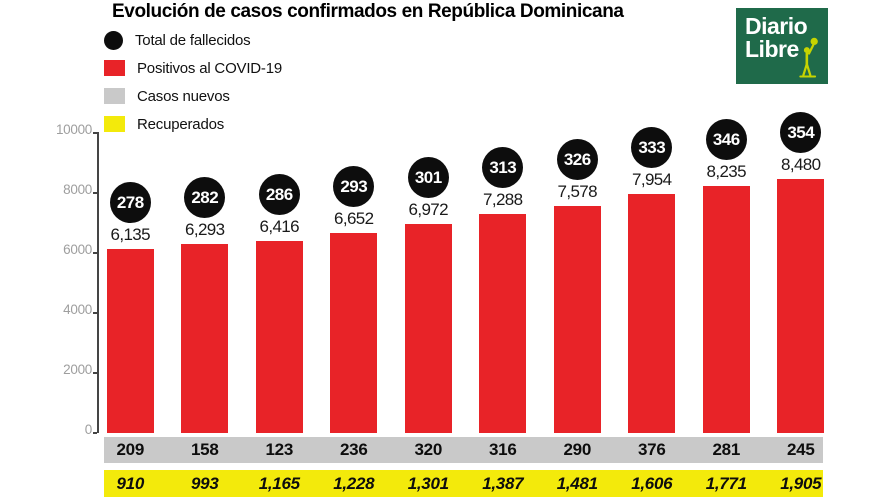  What do you see at coordinates (772, 49) in the screenshot?
I see `logo-line2: Libre` at bounding box center [772, 49].